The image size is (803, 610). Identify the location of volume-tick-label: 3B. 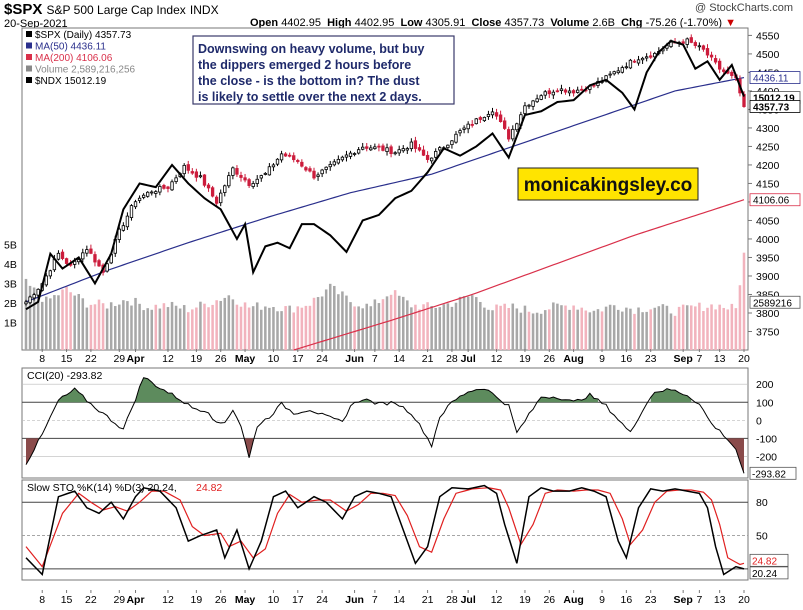
(10, 285).